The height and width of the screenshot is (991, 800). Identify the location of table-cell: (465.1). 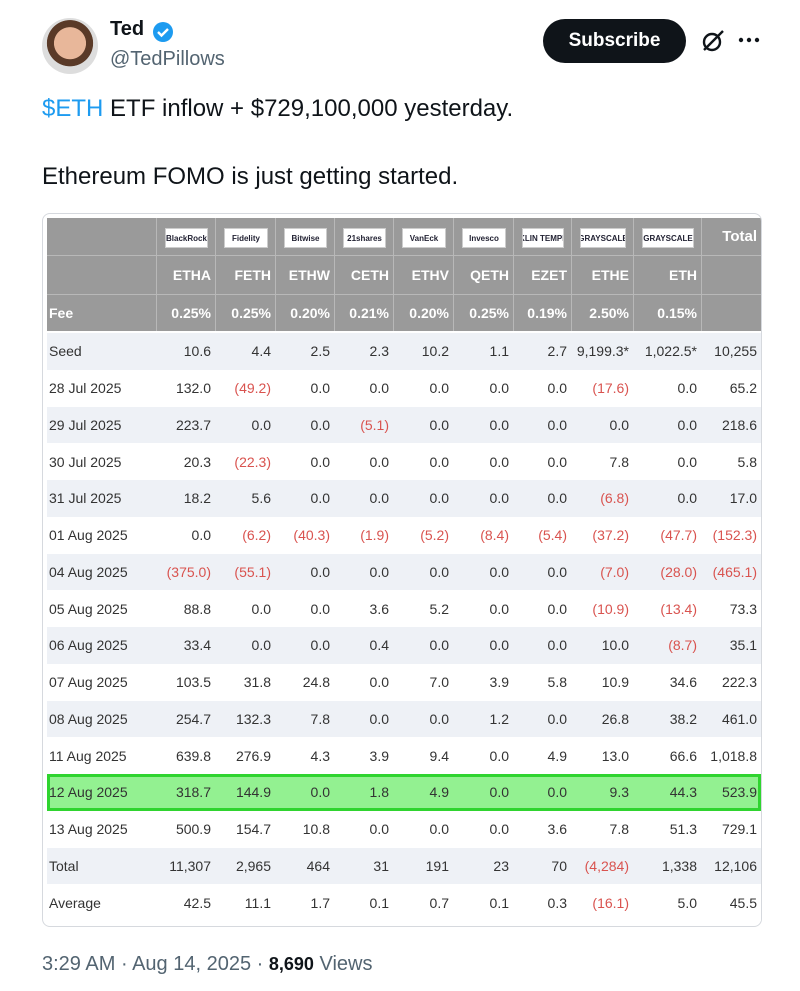
(734, 571).